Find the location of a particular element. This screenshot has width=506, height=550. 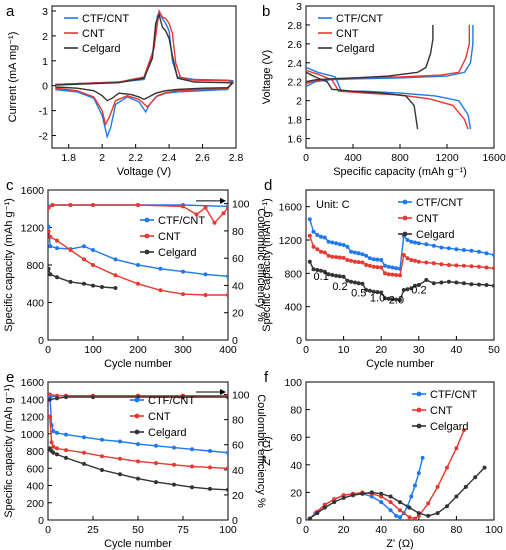

panel-e-ytick-label: 600 is located at coordinates (35, 469).